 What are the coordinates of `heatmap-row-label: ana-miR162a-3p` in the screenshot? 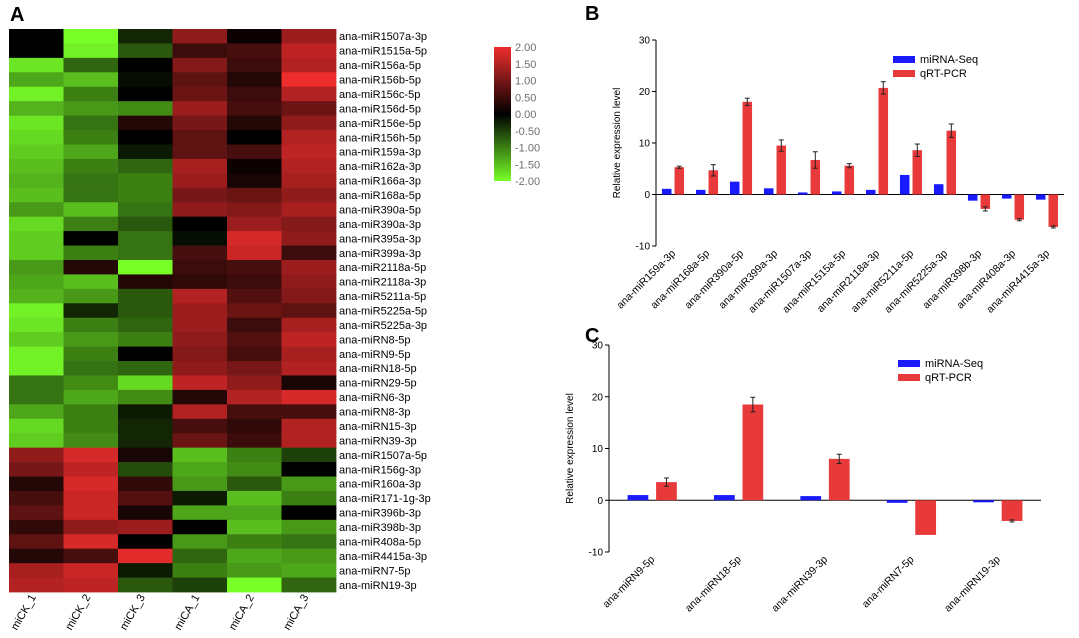 It's located at (380, 167).